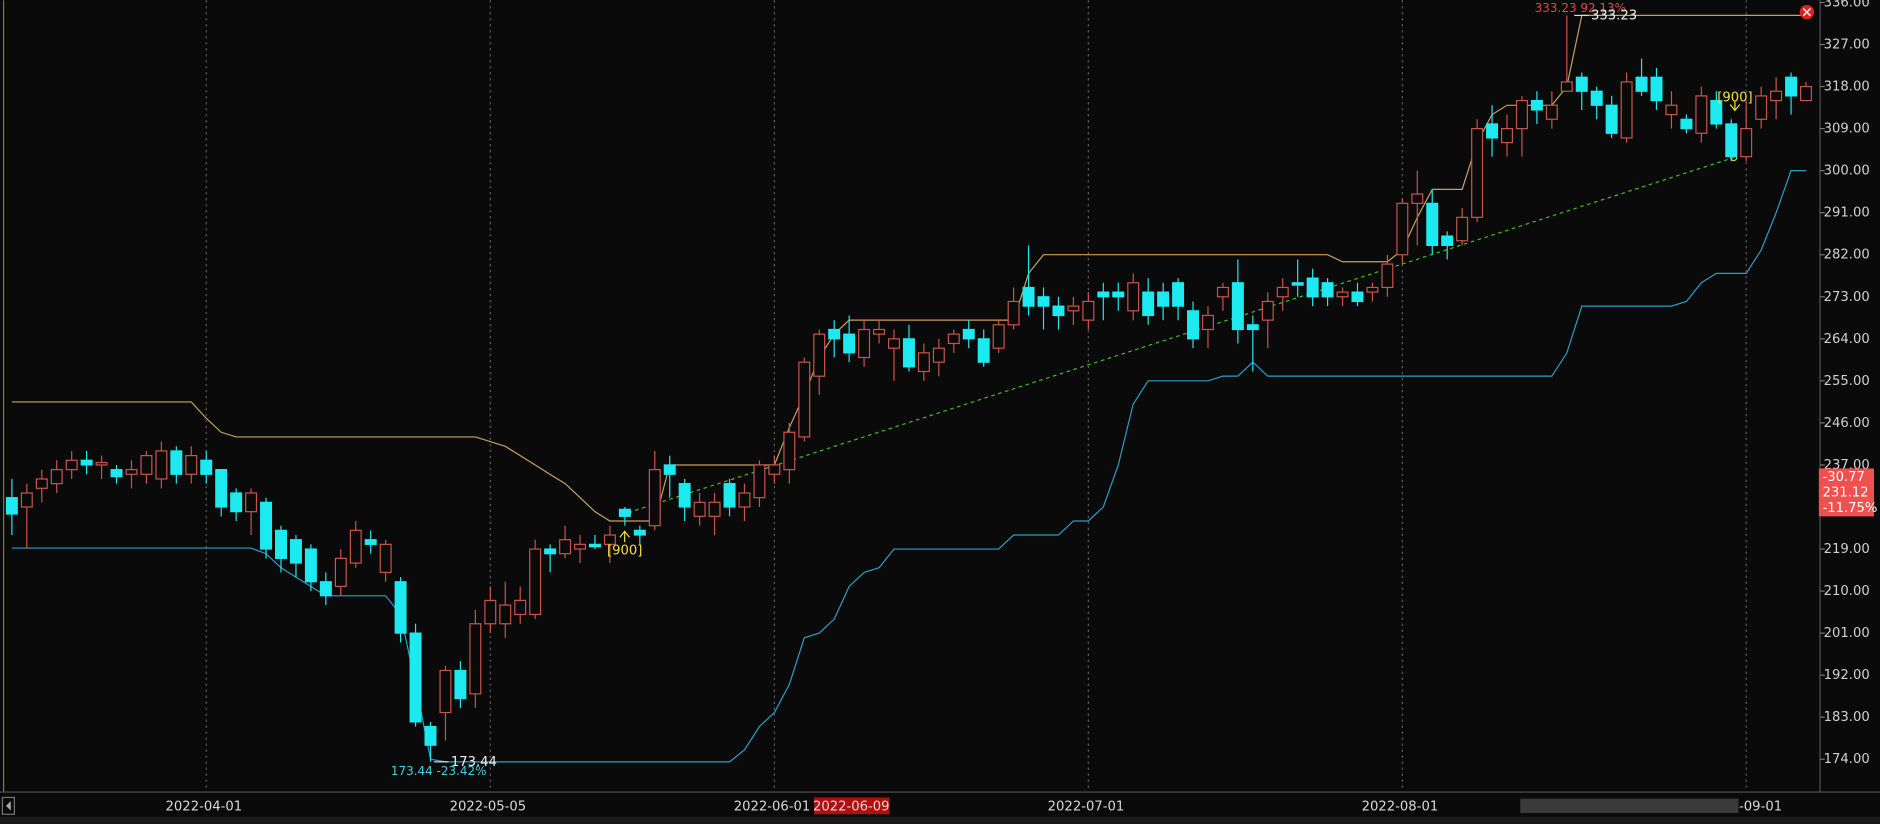 Image resolution: width=1880 pixels, height=824 pixels. I want to click on status-strip, so click(940, 820).